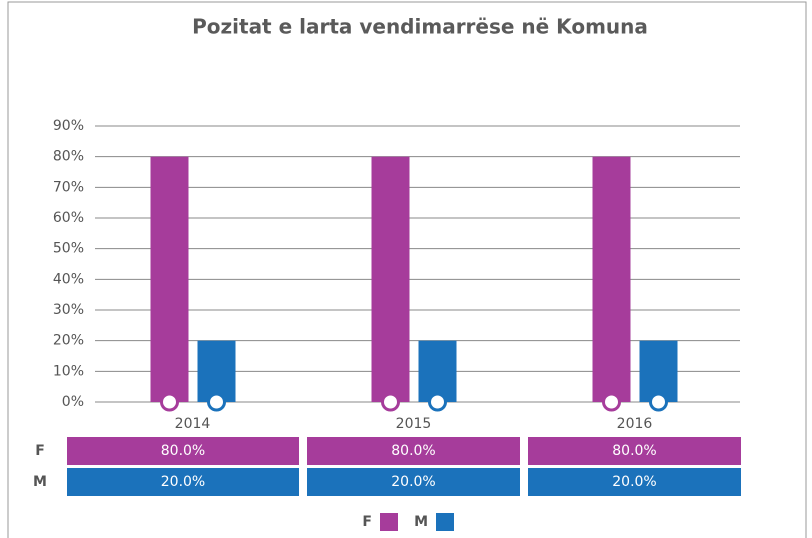 The width and height of the screenshot is (812, 538). I want to click on y-tick-label: 10%, so click(68, 371).